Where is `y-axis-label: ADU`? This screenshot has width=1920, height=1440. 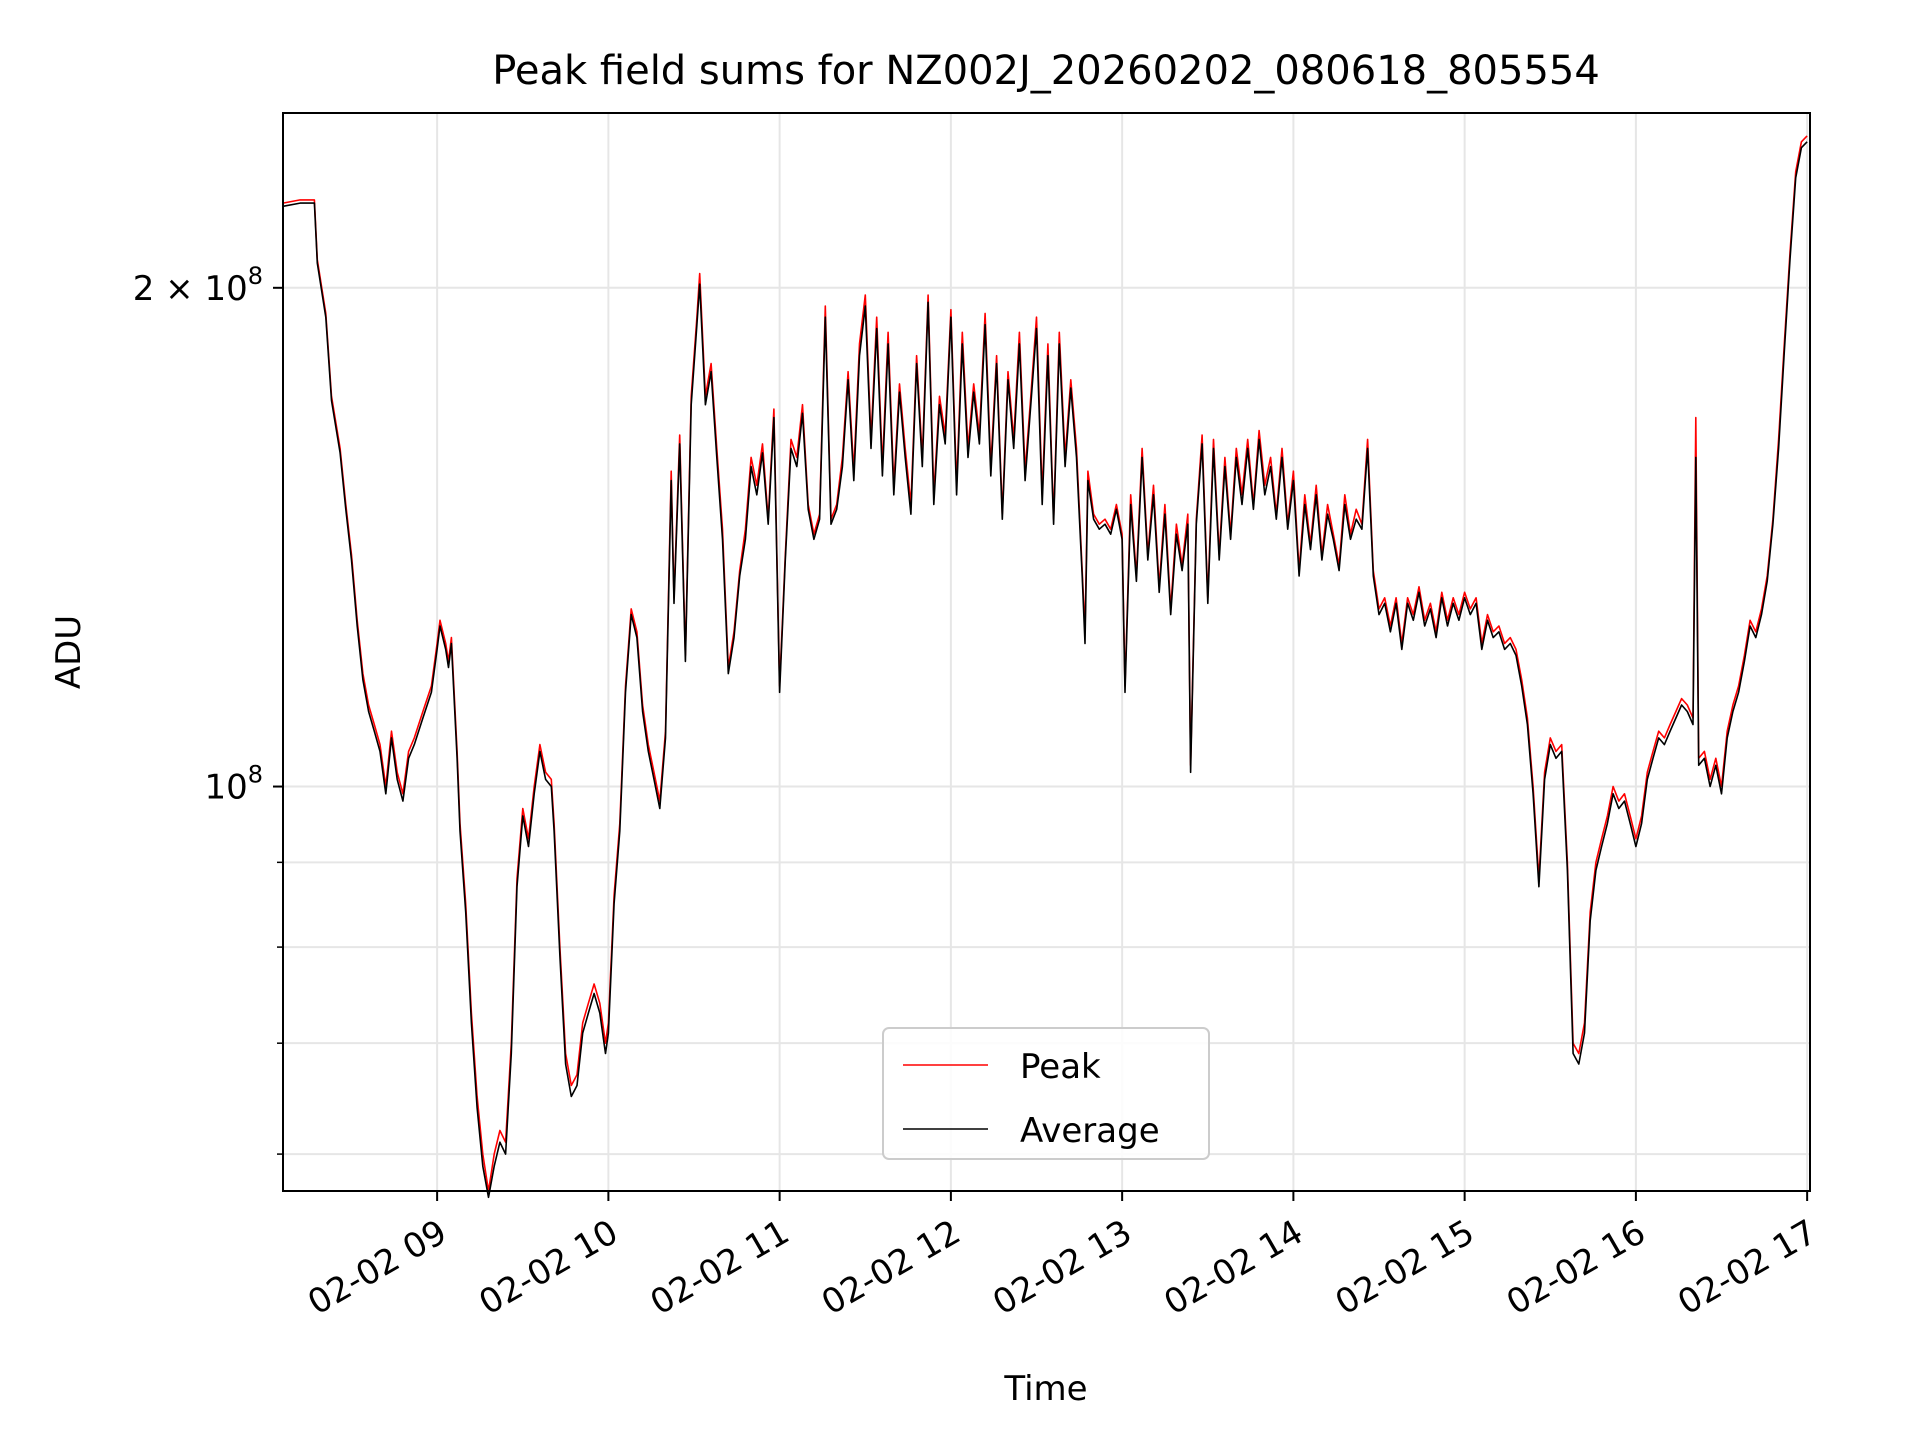 y-axis-label: ADU is located at coordinates (69, 652).